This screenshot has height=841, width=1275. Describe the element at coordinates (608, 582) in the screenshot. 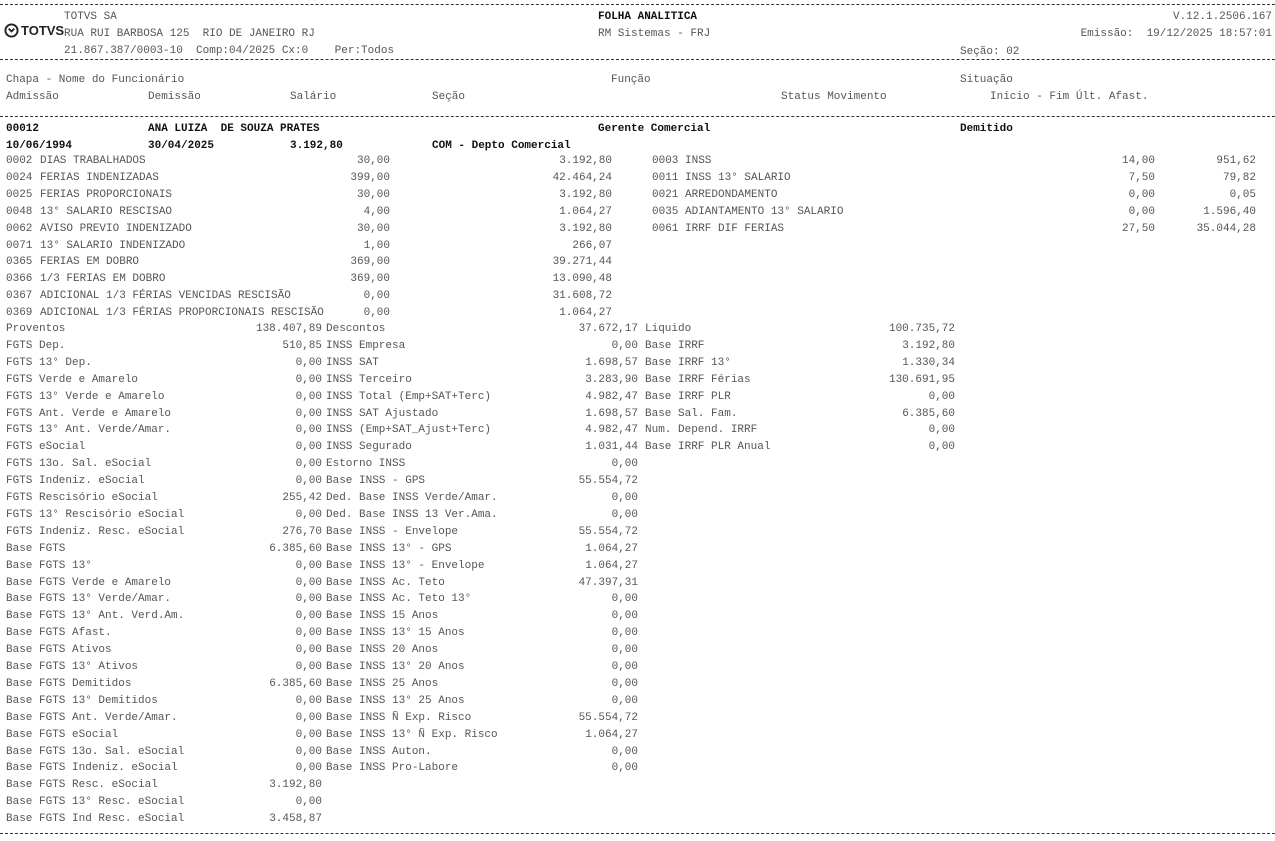

I see `total-value: 47.397,31` at that location.